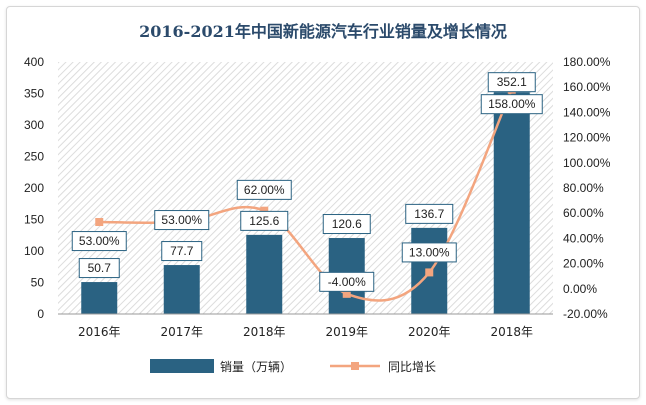 Image resolution: width=646 pixels, height=405 pixels. What do you see at coordinates (587, 138) in the screenshot?
I see `y2-tick-label: 120.00%` at bounding box center [587, 138].